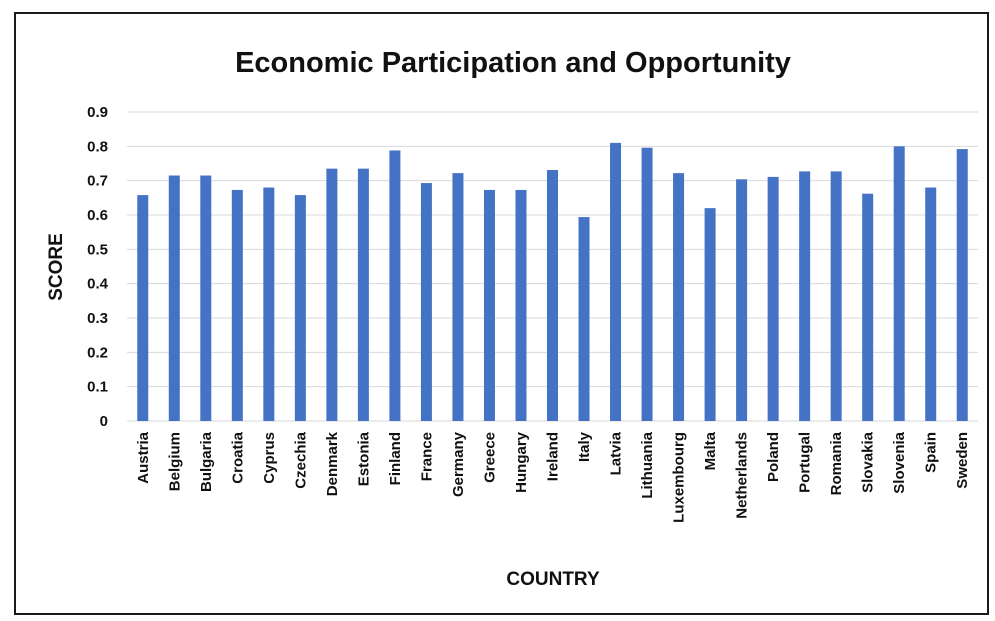  I want to click on x-category-label: Ireland, so click(553, 456).